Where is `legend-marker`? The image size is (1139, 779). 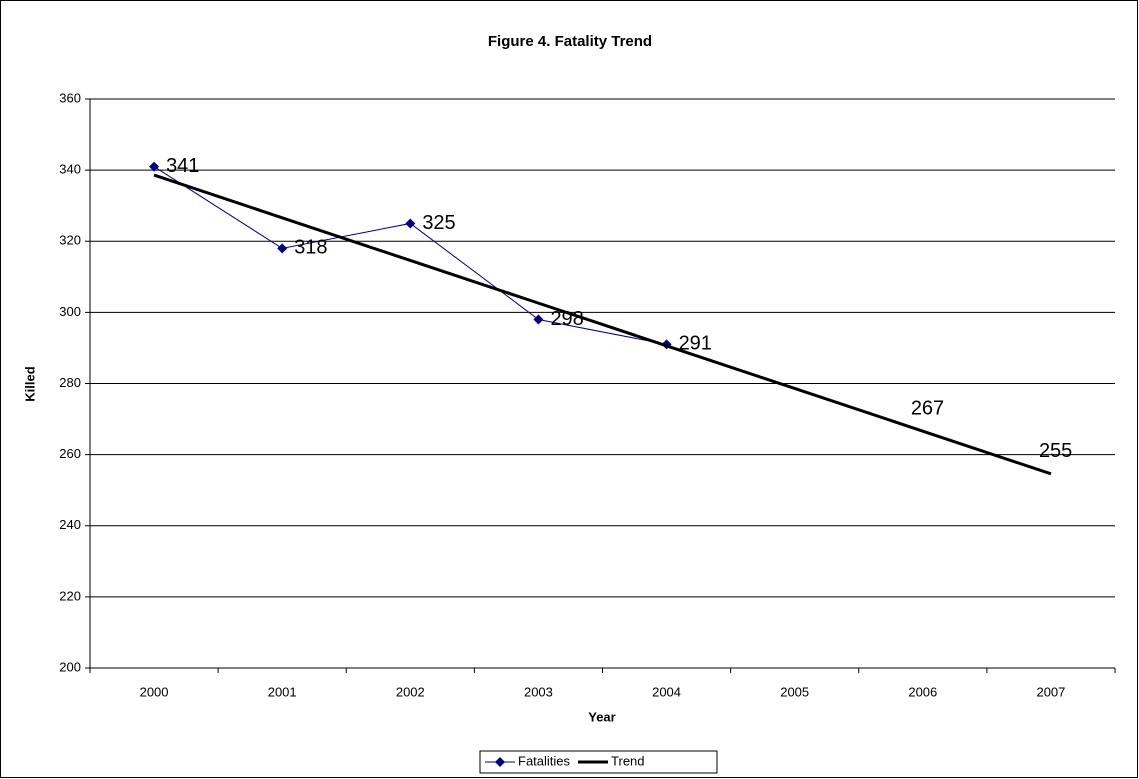
legend-marker is located at coordinates (500, 762).